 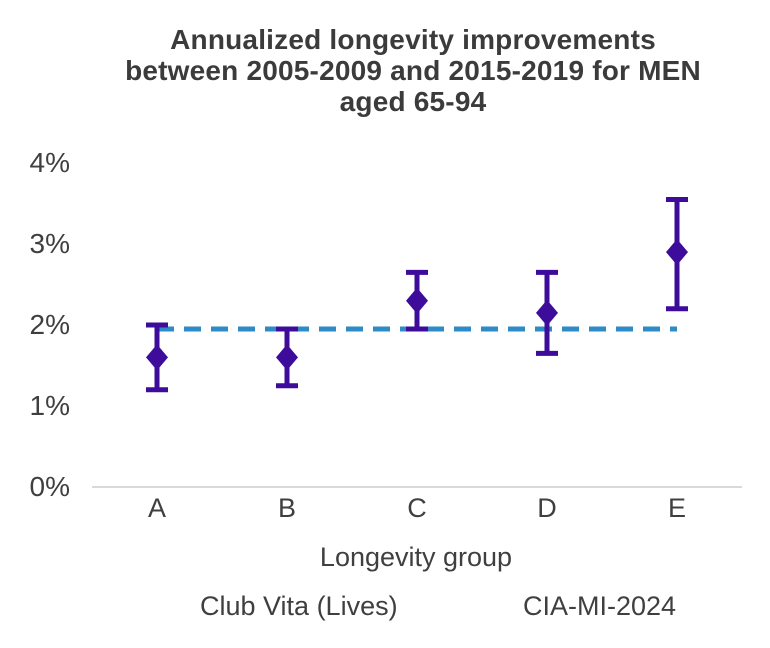 What do you see at coordinates (676, 508) in the screenshot?
I see `x-tick-label: E` at bounding box center [676, 508].